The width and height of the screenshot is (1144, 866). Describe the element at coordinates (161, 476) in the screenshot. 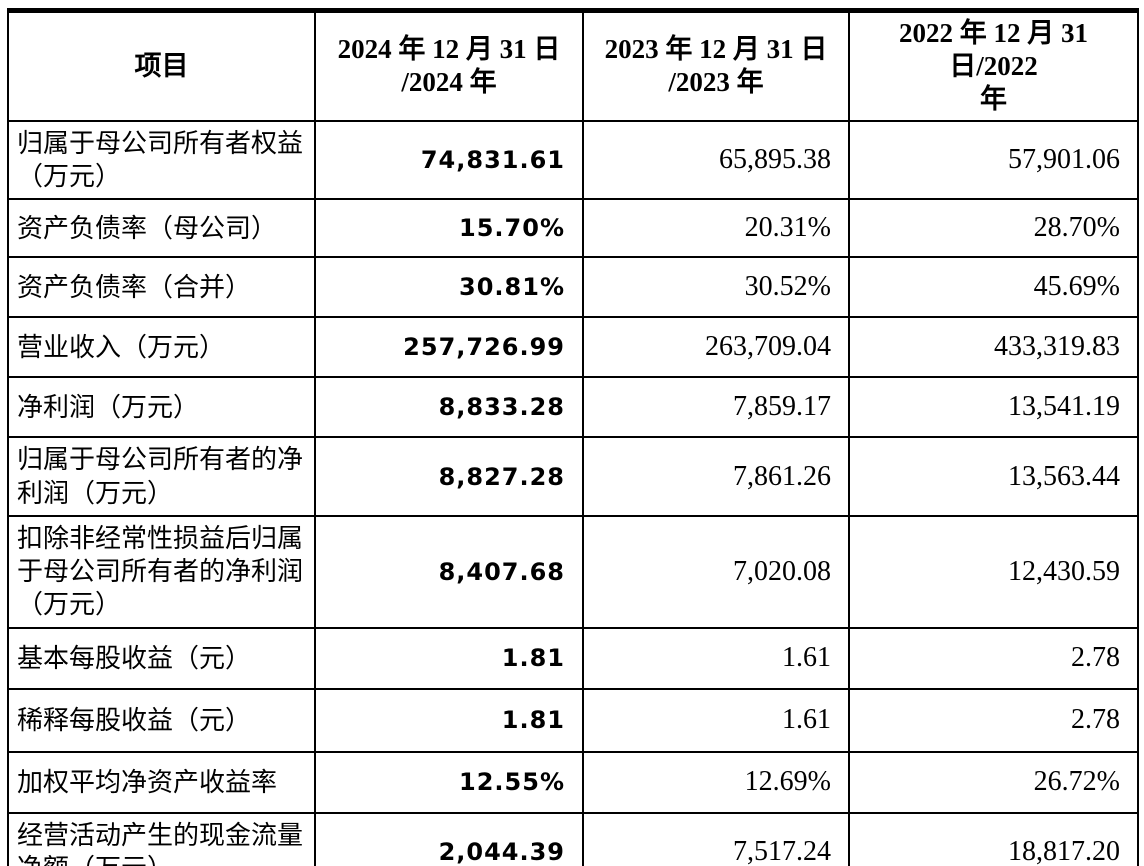

I see `metric-label: 归属于母公司所有者的净利润（万元）` at that location.